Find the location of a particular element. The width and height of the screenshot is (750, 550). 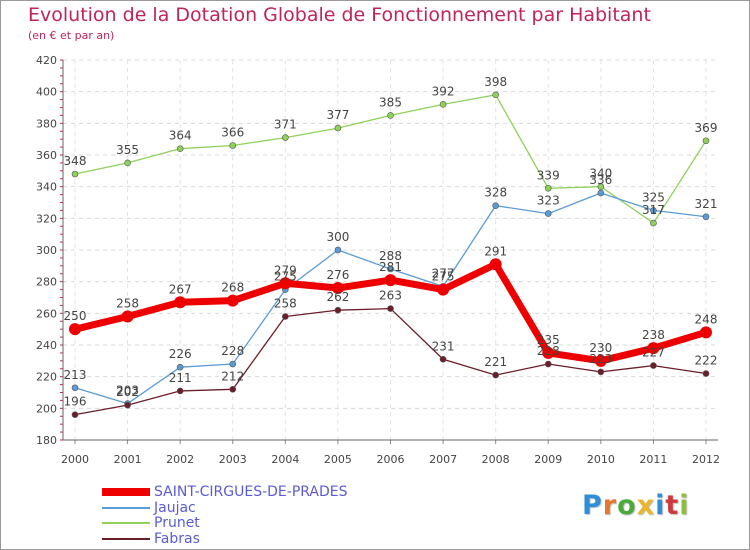

x-tick-label: 2010 is located at coordinates (601, 459).